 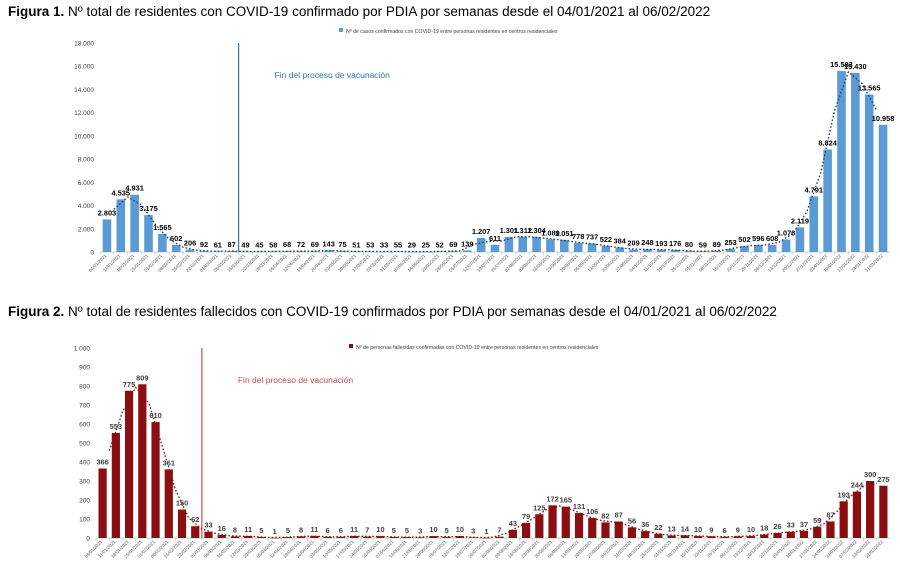 What do you see at coordinates (155, 415) in the screenshot?
I see `data-label: 610` at bounding box center [155, 415].